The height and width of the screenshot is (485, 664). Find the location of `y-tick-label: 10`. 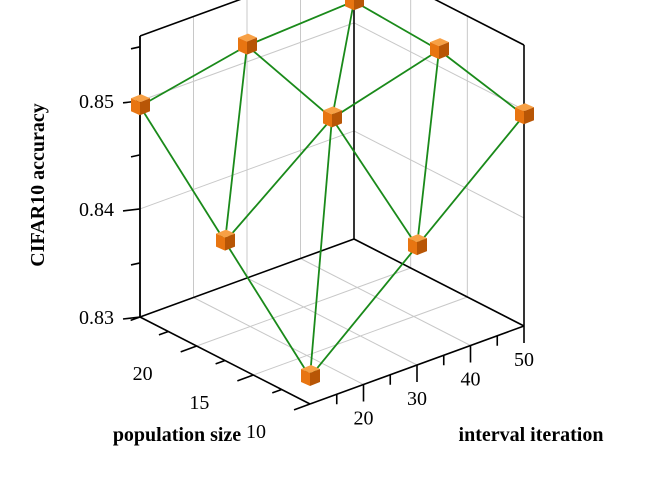

y-tick-label: 10 is located at coordinates (256, 432).